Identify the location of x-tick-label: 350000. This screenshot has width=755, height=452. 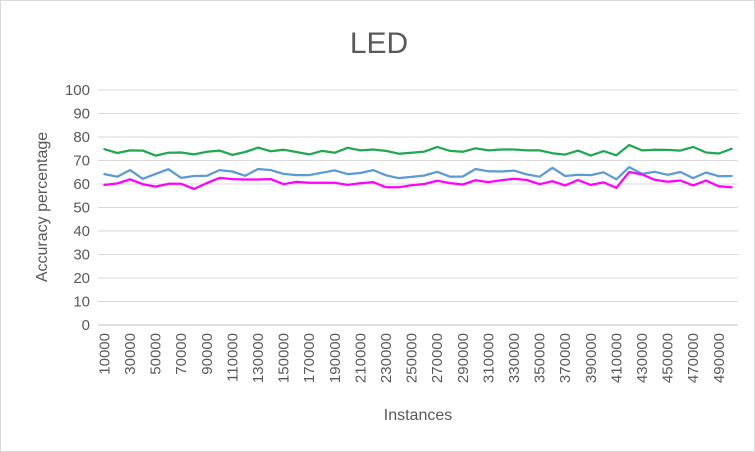
(540, 358).